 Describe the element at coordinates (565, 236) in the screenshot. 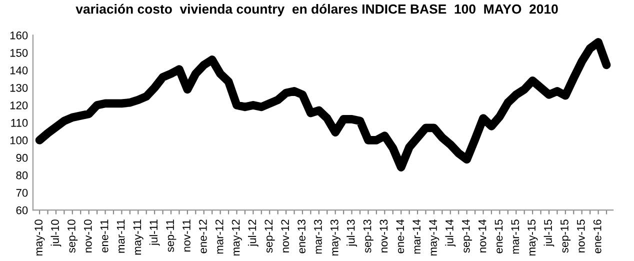

I see `x-tick-label: sep-15` at that location.